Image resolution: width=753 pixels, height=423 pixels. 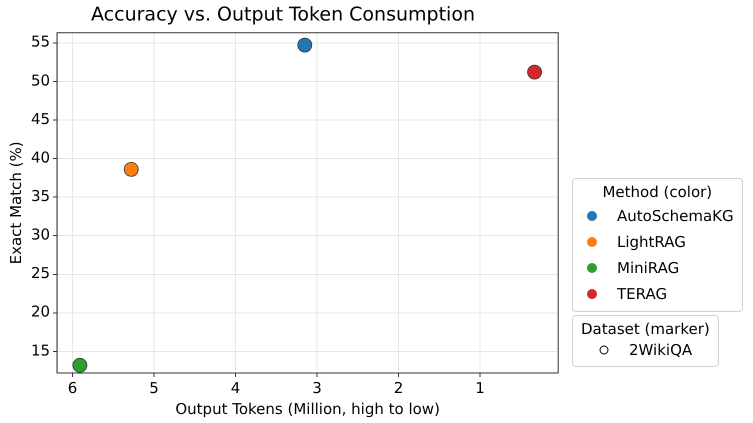 What do you see at coordinates (283, 14) in the screenshot?
I see `chart-title: Accuracy vs. Output Token Consumption` at bounding box center [283, 14].